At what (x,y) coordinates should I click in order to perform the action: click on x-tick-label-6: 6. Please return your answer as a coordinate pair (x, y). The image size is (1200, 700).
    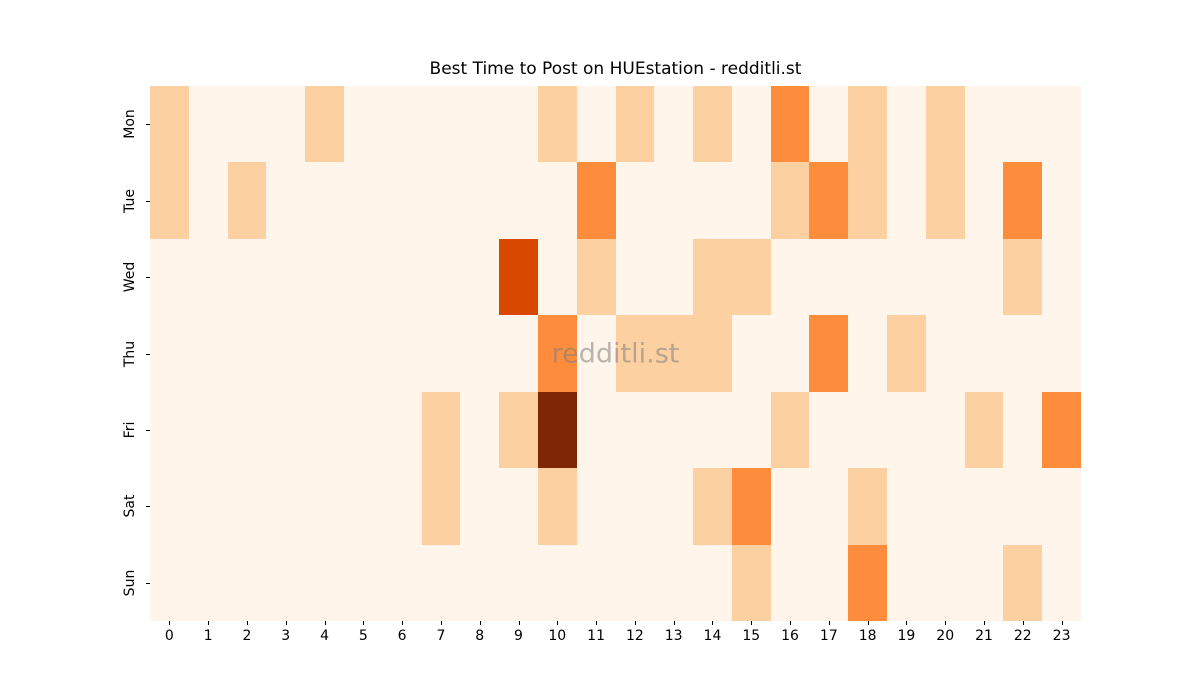
    Looking at the image, I should click on (402, 636).